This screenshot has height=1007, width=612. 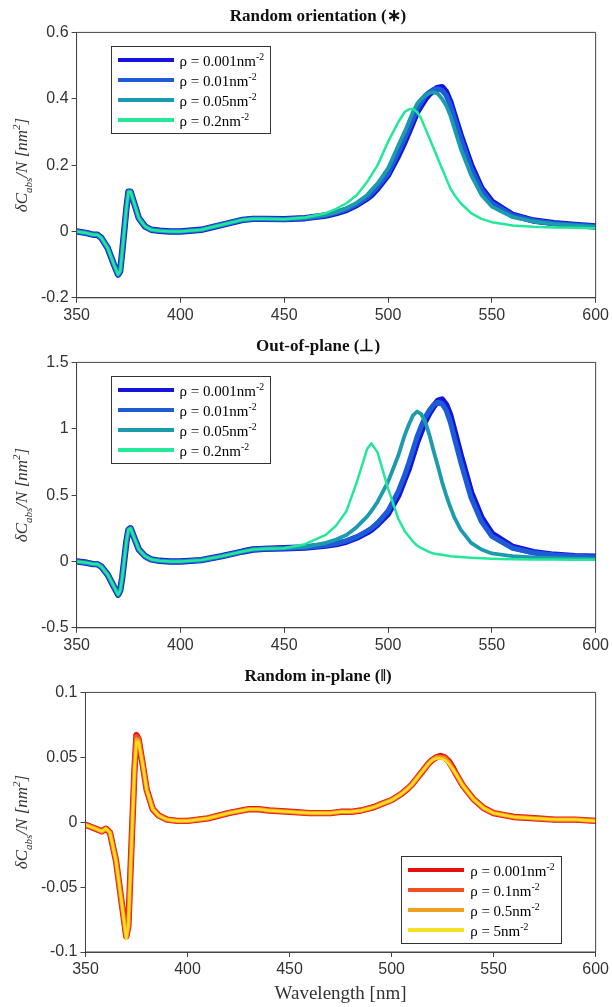 What do you see at coordinates (57, 494) in the screenshot?
I see `y-tick-label: 0.5` at bounding box center [57, 494].